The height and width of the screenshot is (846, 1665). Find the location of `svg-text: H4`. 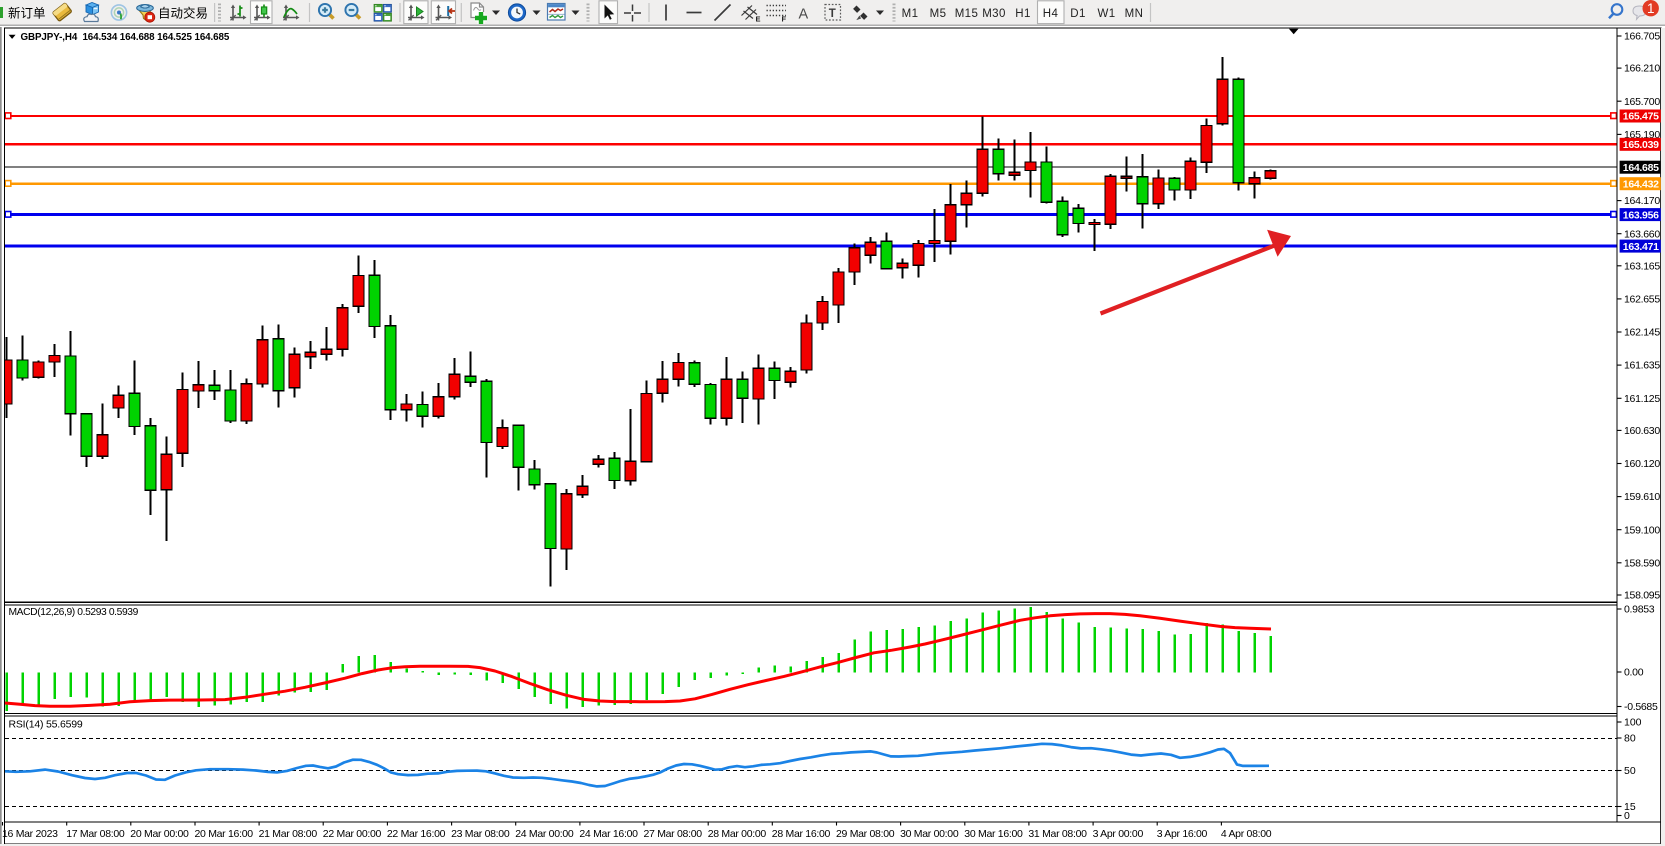

svg-text: H4 is located at coordinates (1051, 14).